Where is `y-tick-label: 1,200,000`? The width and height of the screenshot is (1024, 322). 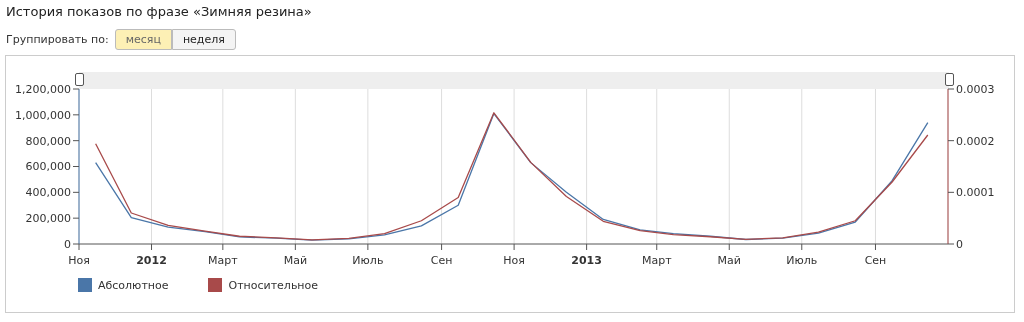 y-tick-label: 1,200,000 is located at coordinates (43, 89).